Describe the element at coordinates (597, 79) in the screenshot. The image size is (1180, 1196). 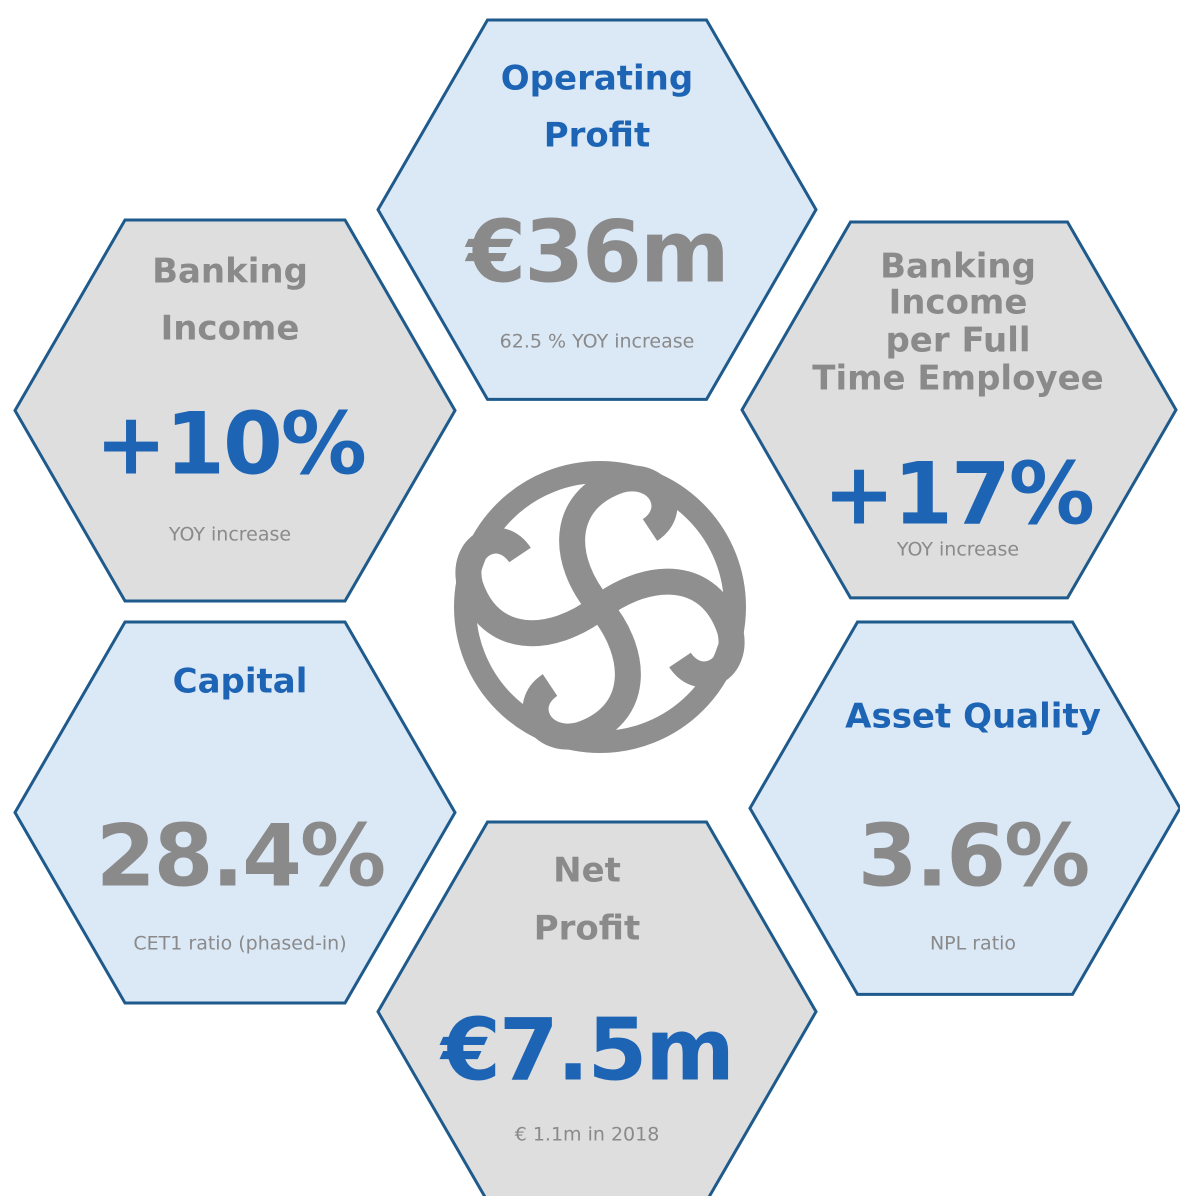
I see `tile-title: Operating` at that location.